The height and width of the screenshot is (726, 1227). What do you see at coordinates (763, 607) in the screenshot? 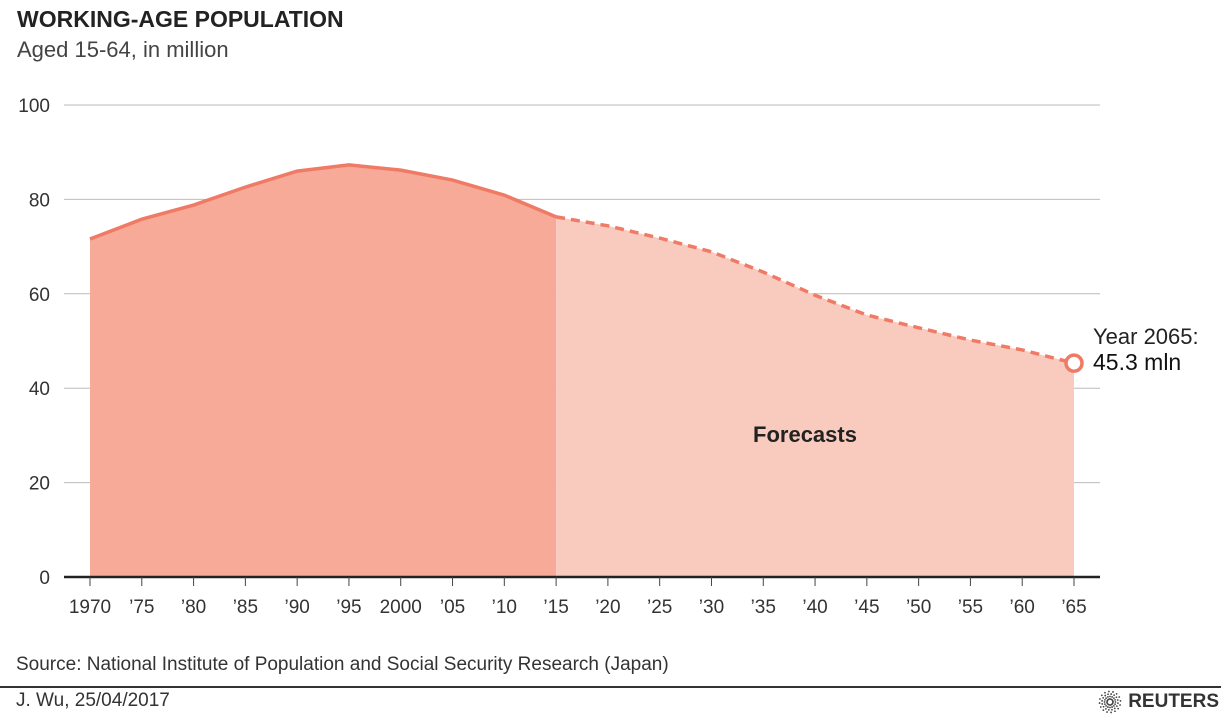
I see `x-tick-label: ’35` at bounding box center [763, 607].